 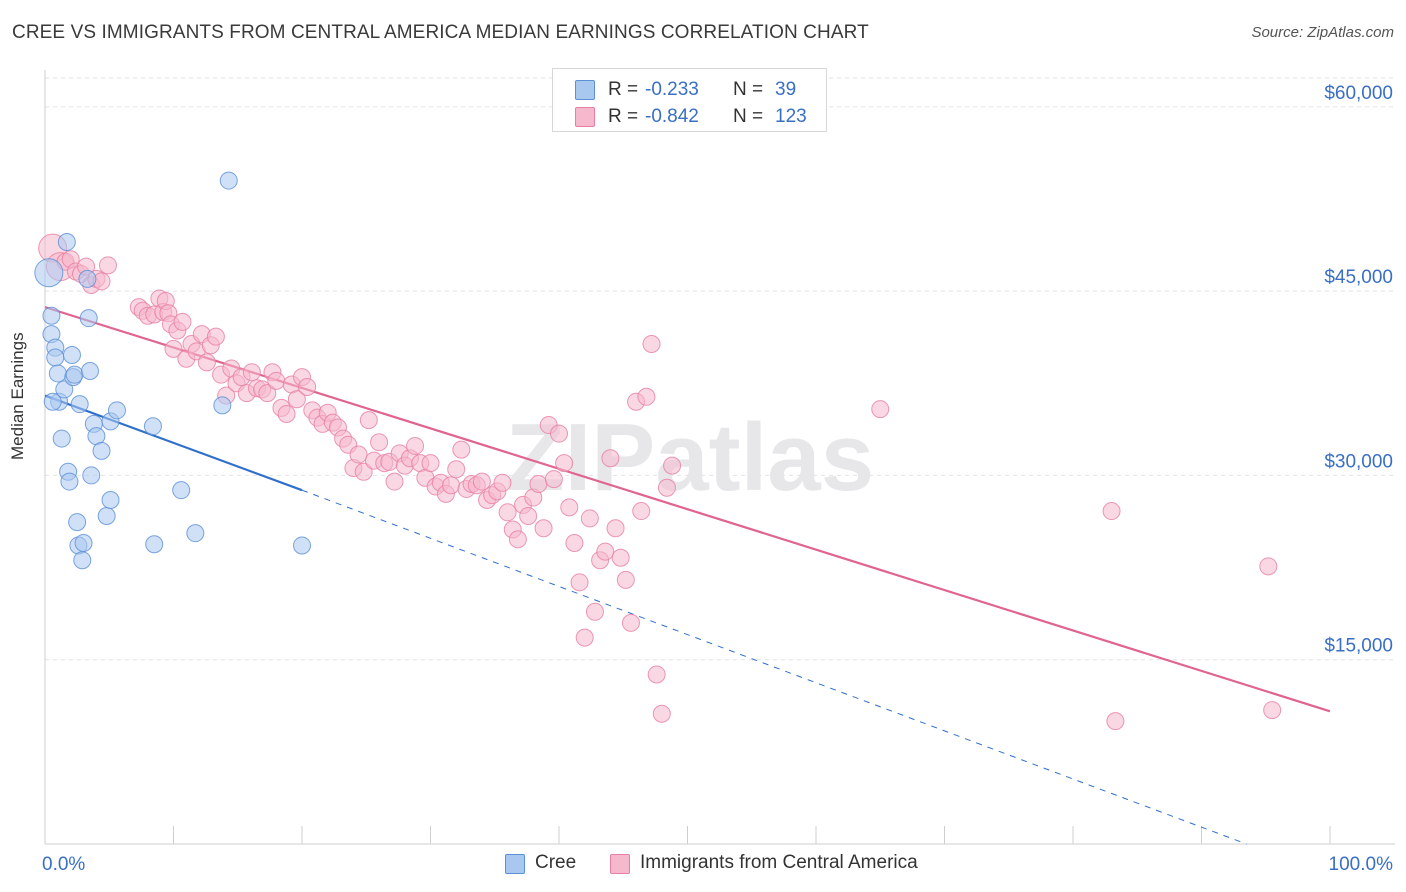 I want to click on y-tick-label: $15,000, so click(x=1358, y=646).